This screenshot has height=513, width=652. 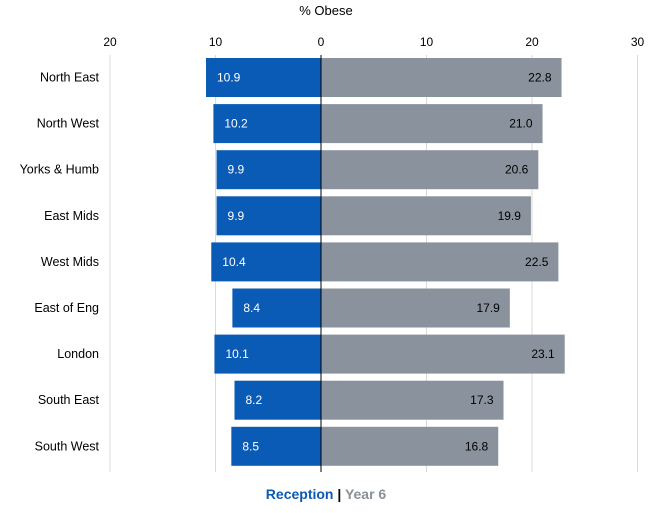 What do you see at coordinates (67, 446) in the screenshot?
I see `category-label: South West` at bounding box center [67, 446].